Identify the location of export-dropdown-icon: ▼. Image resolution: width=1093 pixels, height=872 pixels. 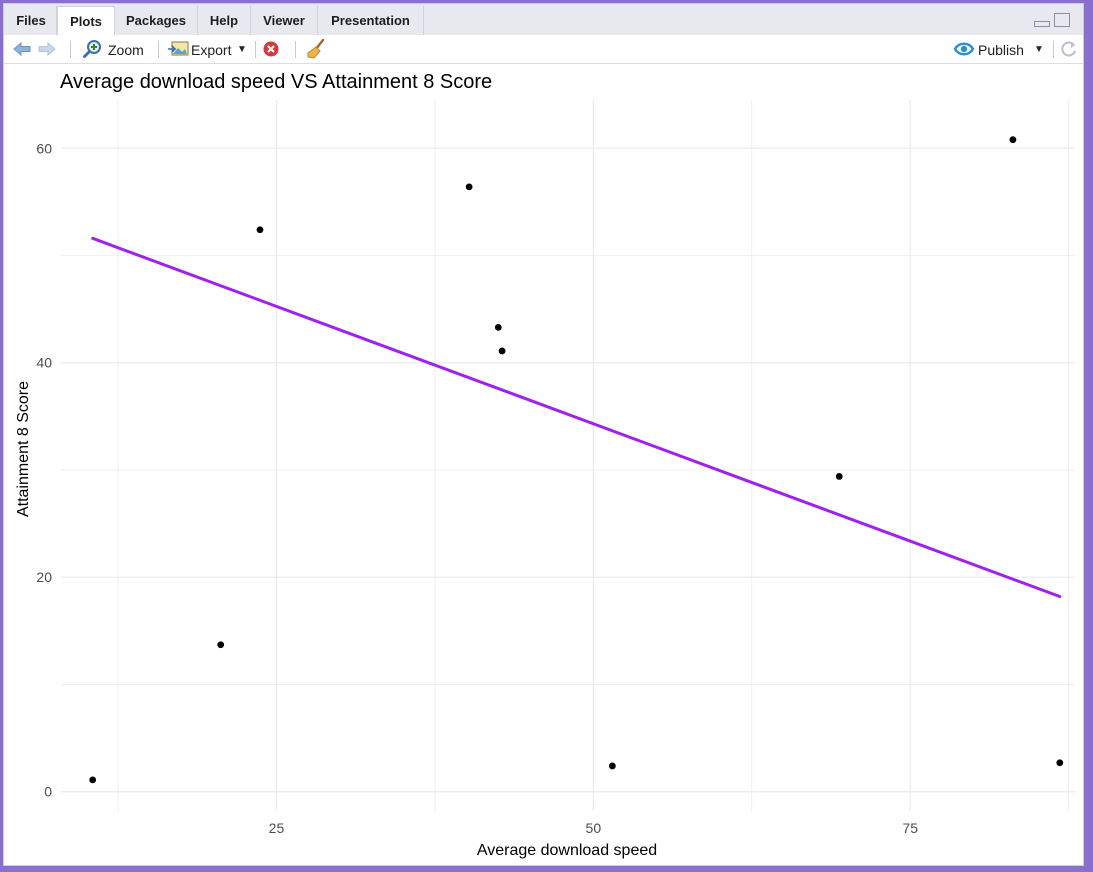
(242, 49).